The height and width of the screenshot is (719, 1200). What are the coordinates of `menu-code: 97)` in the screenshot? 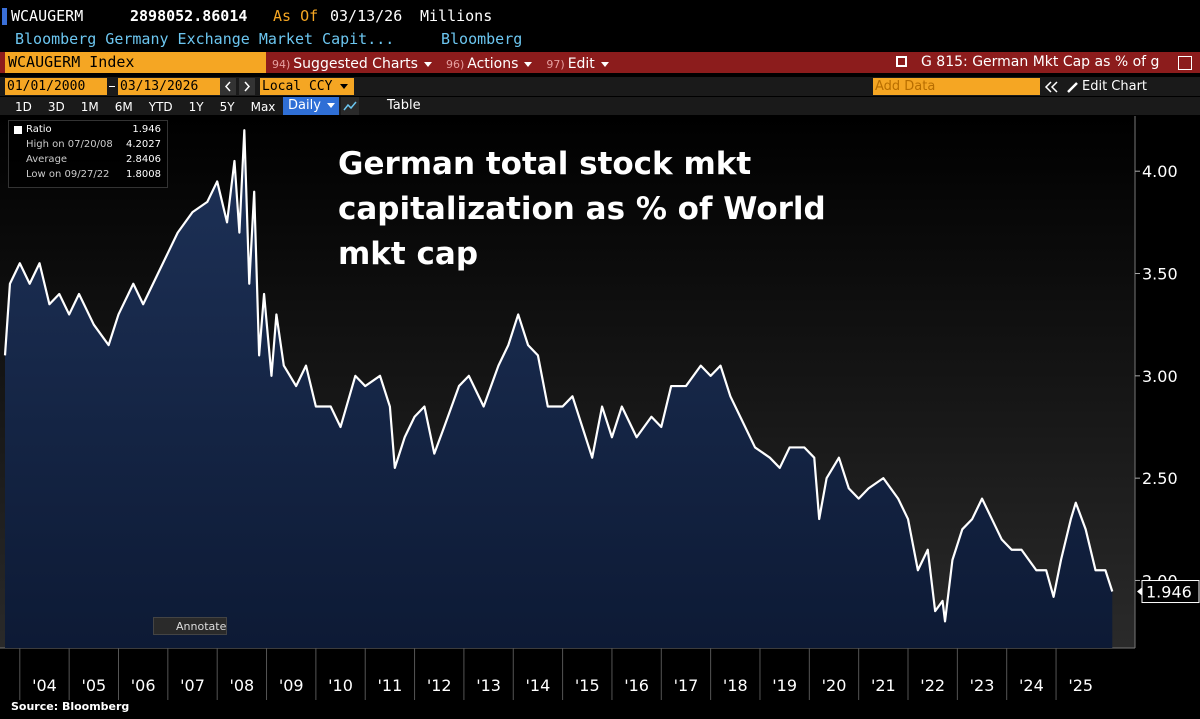 It's located at (555, 64).